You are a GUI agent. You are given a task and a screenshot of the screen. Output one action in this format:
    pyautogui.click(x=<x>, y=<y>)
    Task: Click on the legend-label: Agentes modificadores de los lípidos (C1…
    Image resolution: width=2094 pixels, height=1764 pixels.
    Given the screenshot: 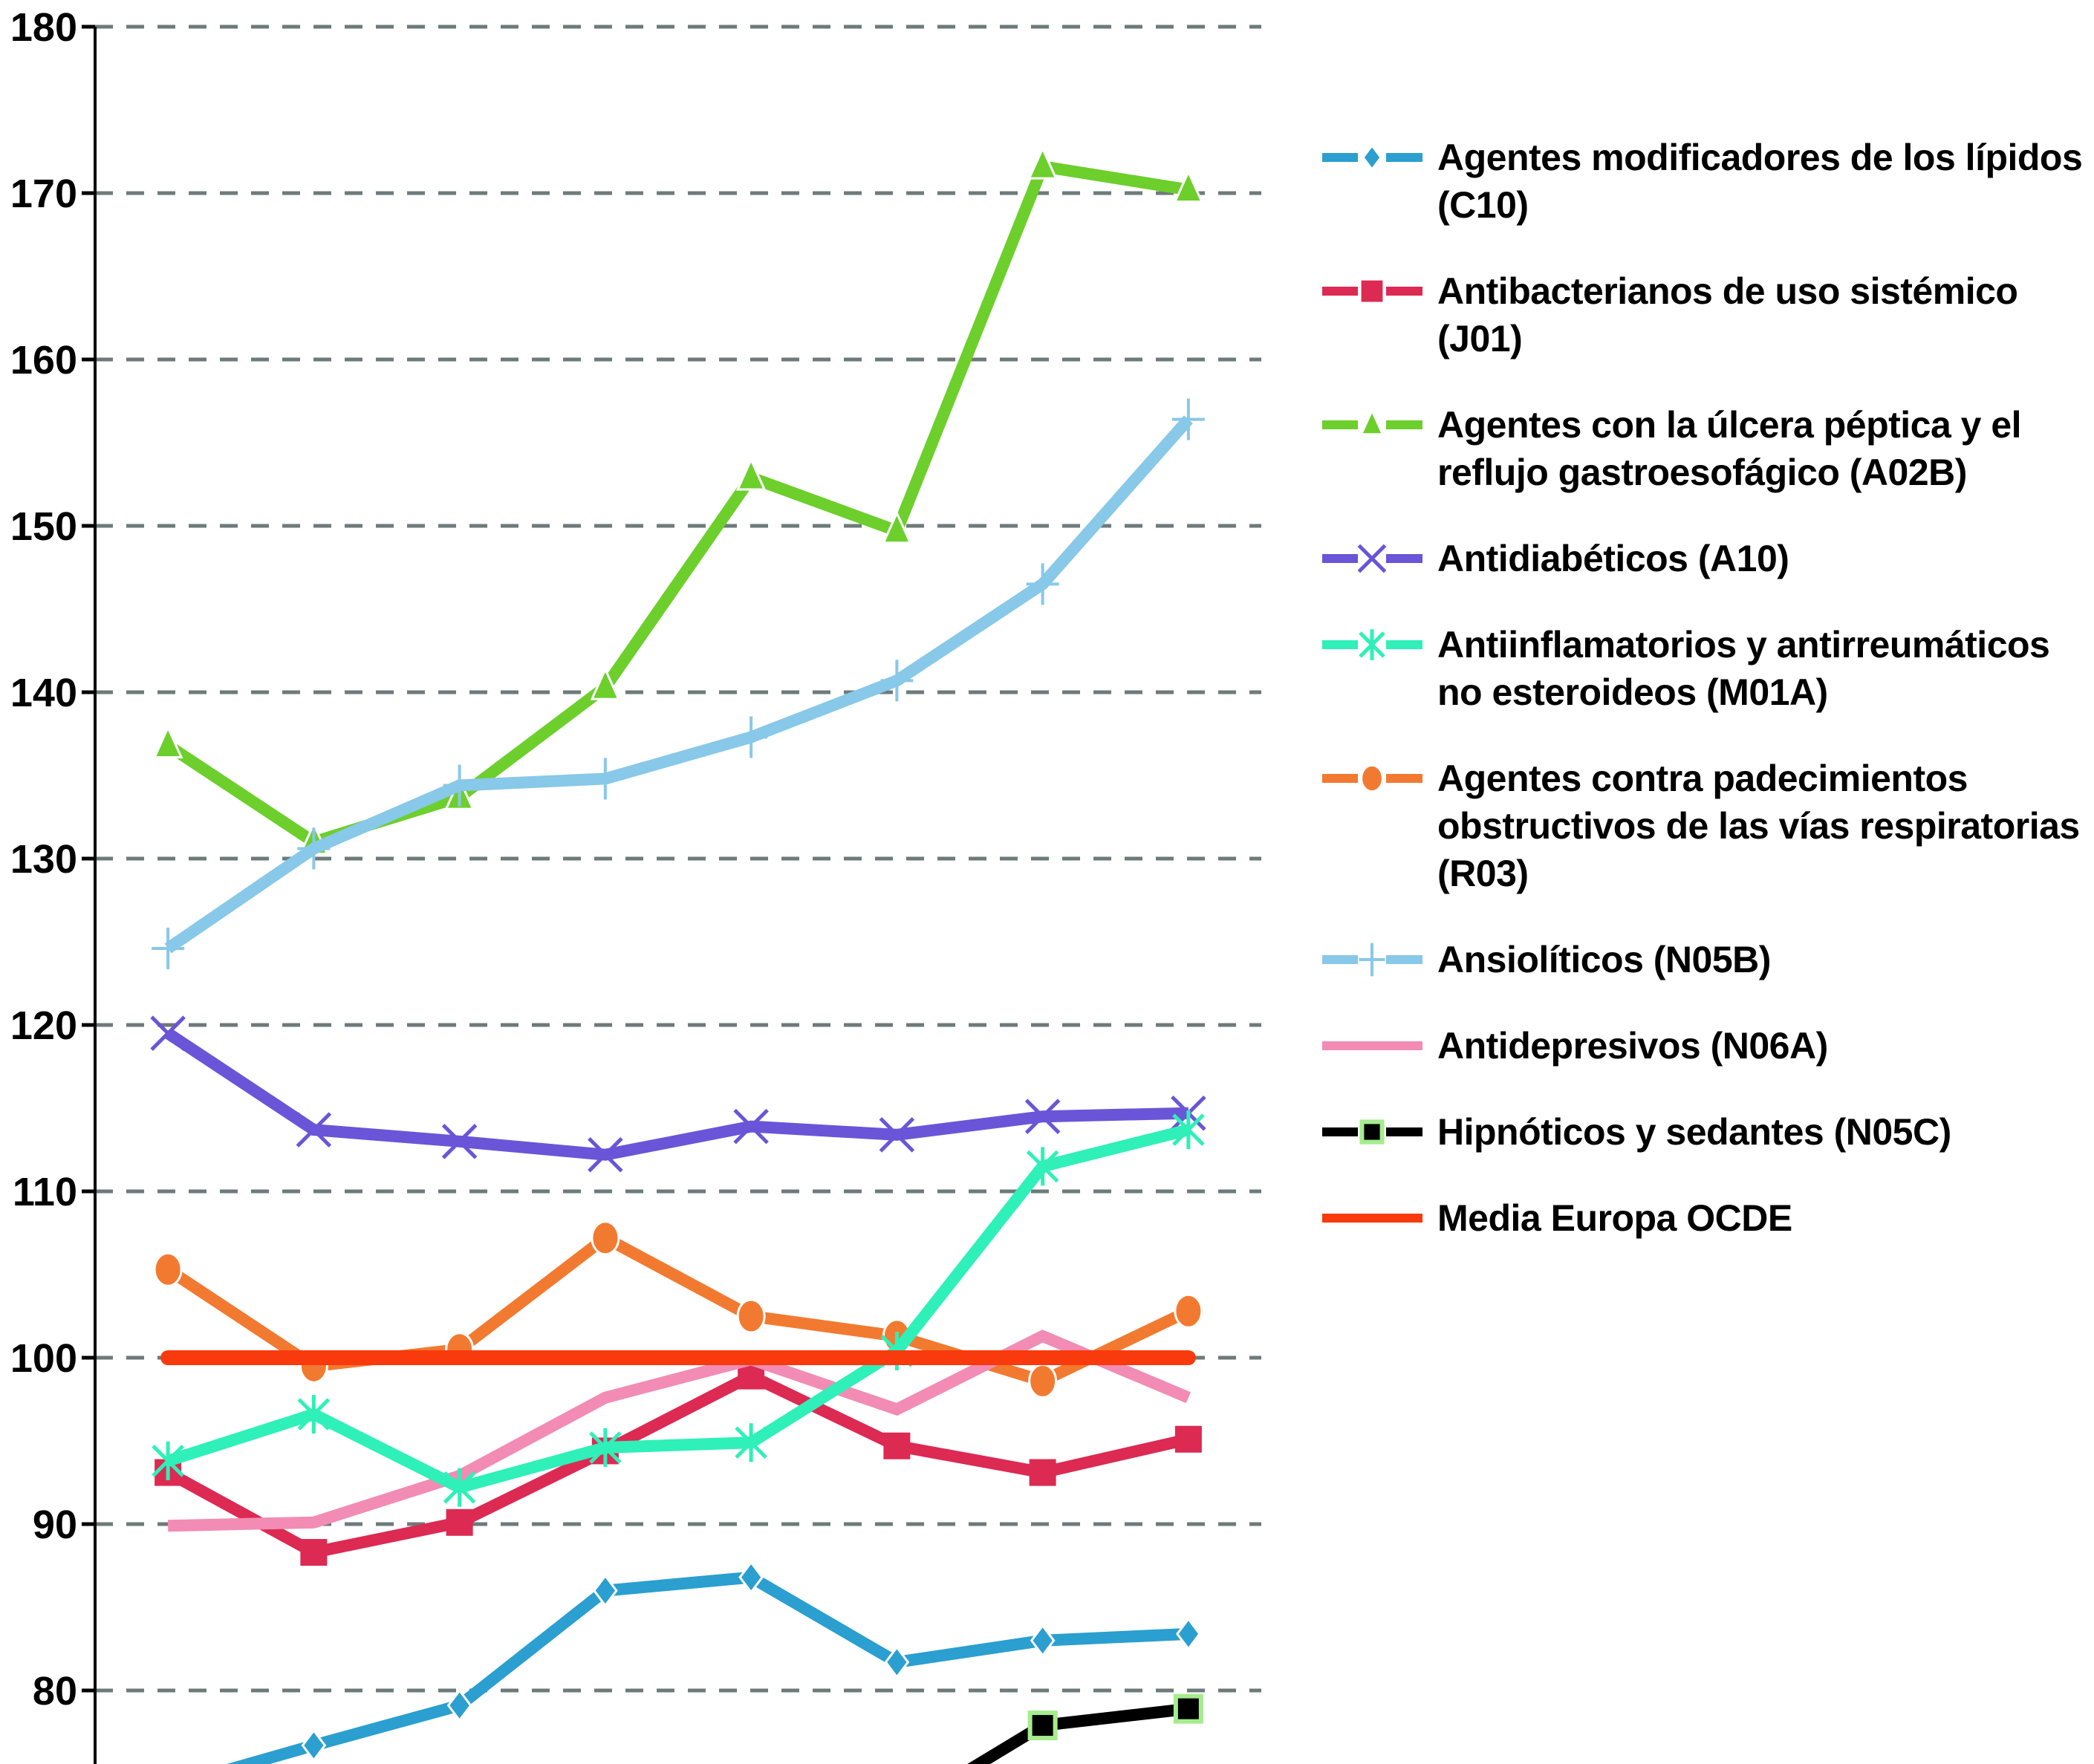 What is the action you would take?
    pyautogui.click(x=1760, y=181)
    